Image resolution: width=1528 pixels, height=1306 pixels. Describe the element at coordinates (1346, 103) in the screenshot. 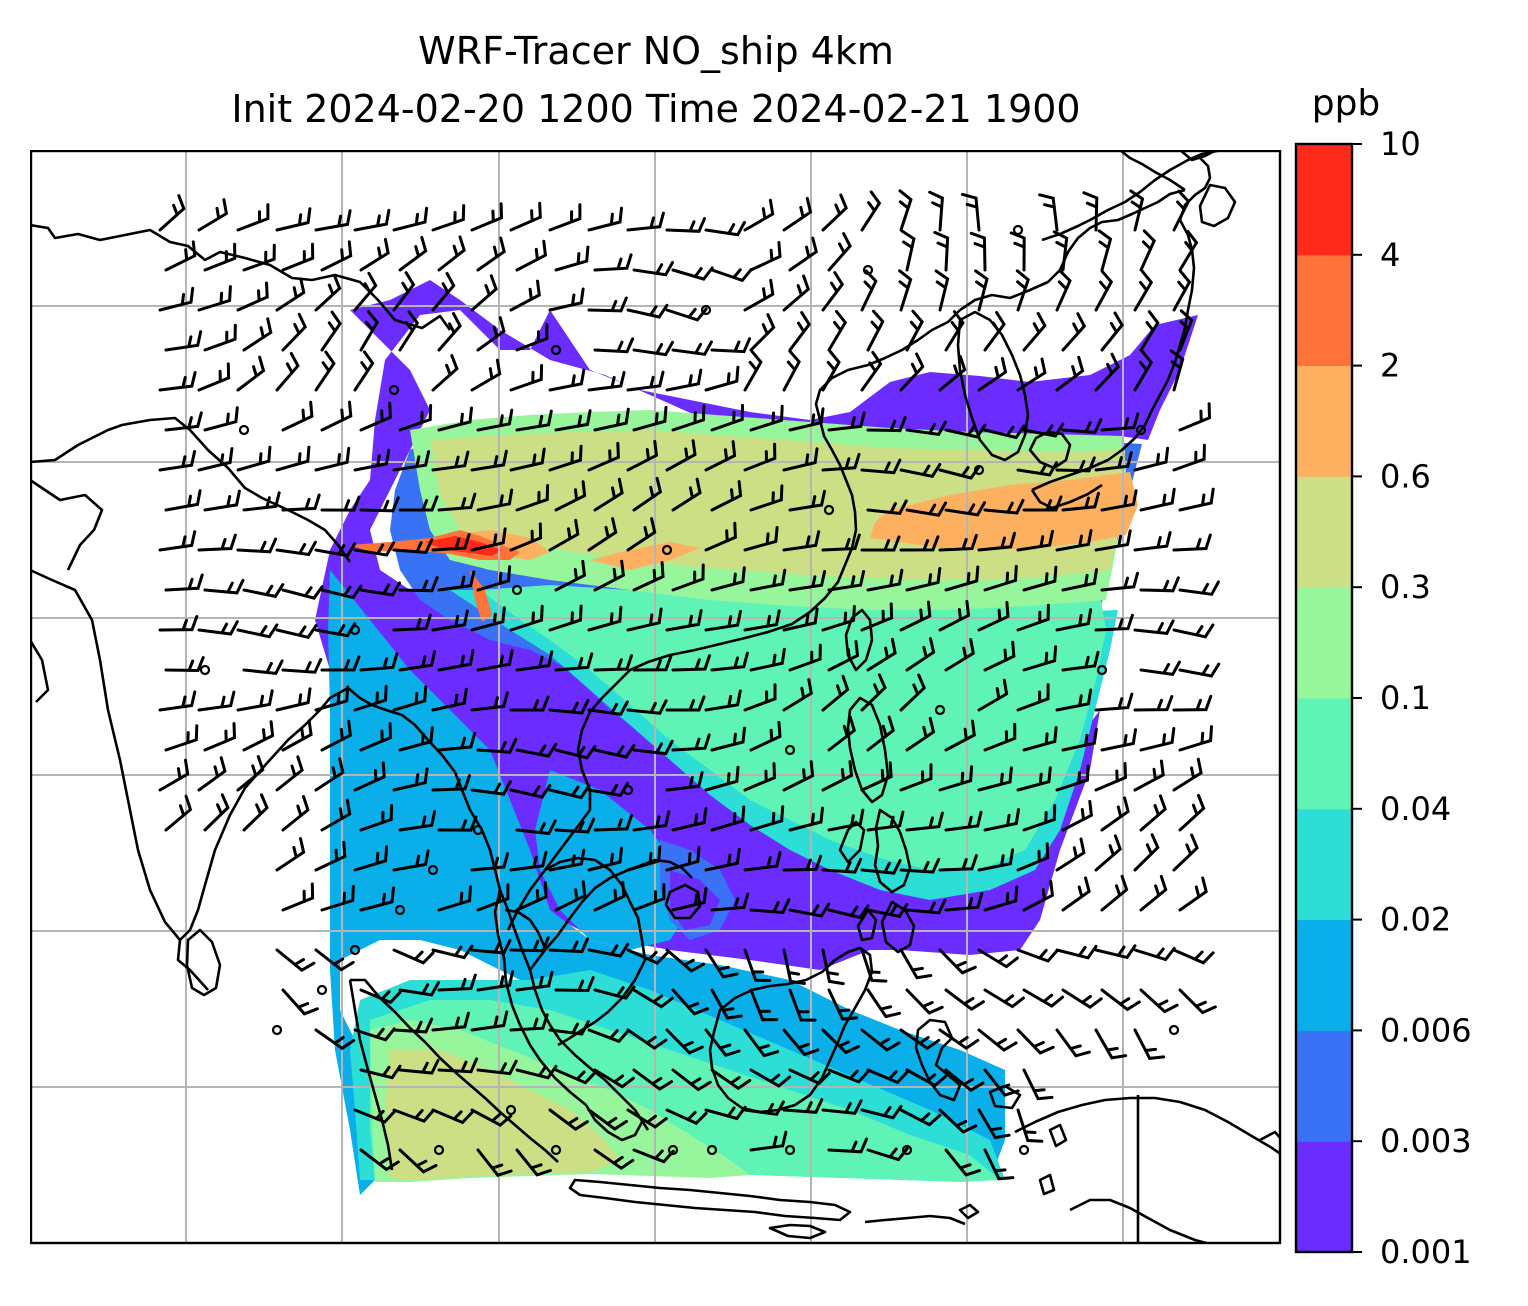

I see `colorbar-unit-label: ppb` at that location.